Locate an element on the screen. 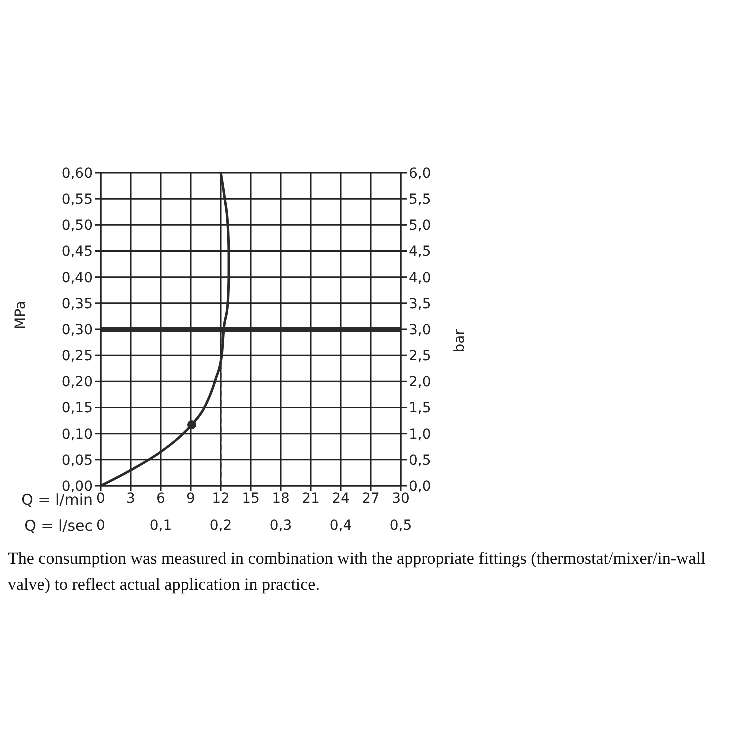 The width and height of the screenshot is (750, 750). y2-axis-title: bar is located at coordinates (460, 341).